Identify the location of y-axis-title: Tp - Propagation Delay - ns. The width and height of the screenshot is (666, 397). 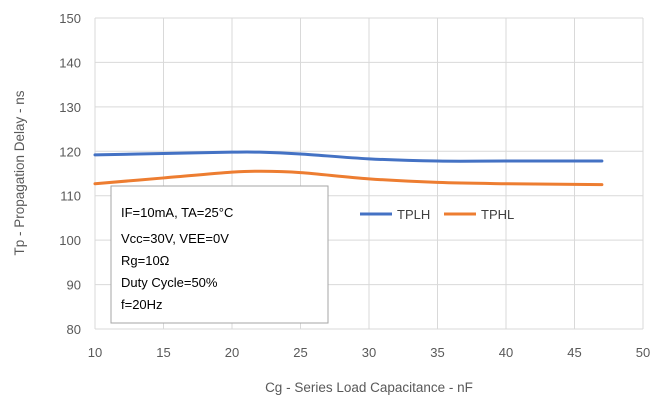
(19, 172).